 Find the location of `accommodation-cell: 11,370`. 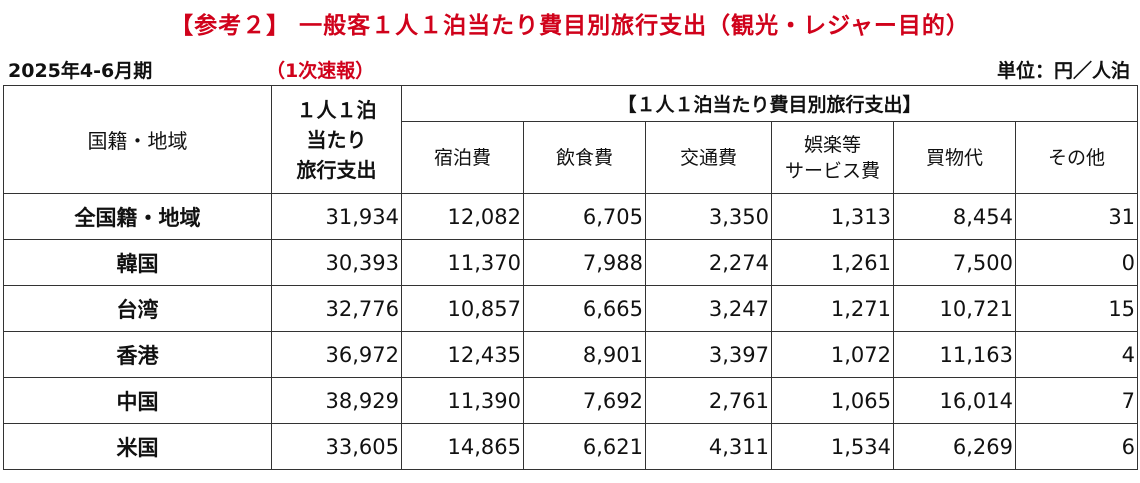

accommodation-cell: 11,370 is located at coordinates (462, 262).